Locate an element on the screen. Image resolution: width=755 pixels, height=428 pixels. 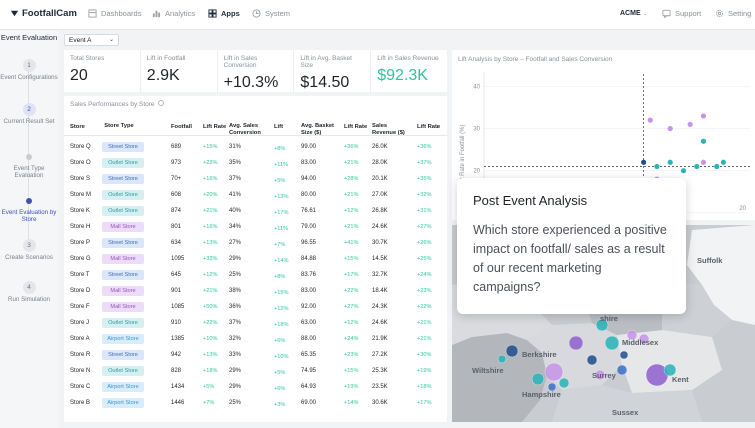
table-cell: 96.55 is located at coordinates (309, 243).